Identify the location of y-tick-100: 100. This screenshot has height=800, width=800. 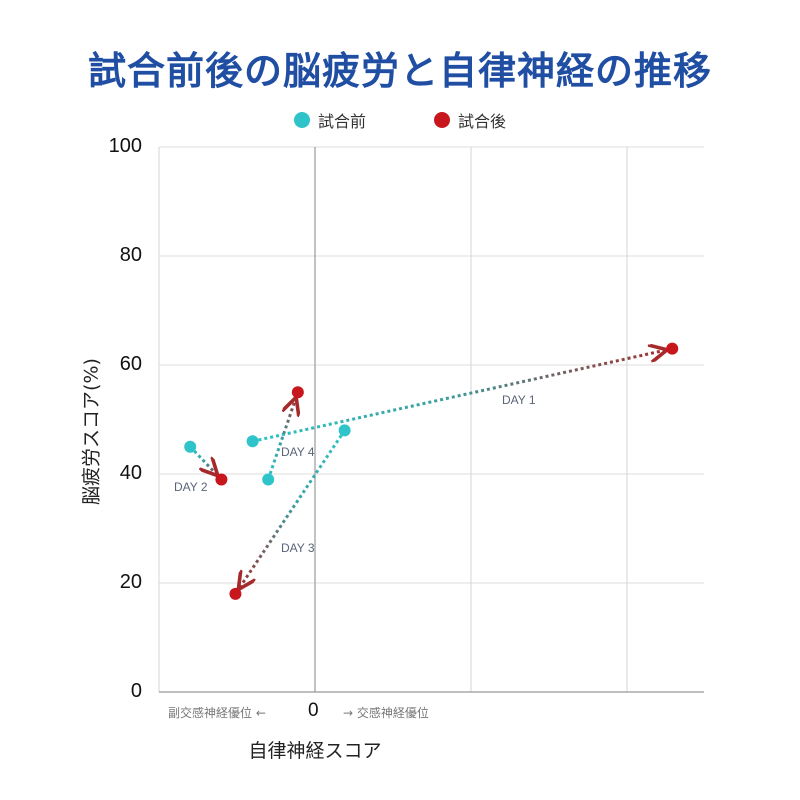
(125, 146).